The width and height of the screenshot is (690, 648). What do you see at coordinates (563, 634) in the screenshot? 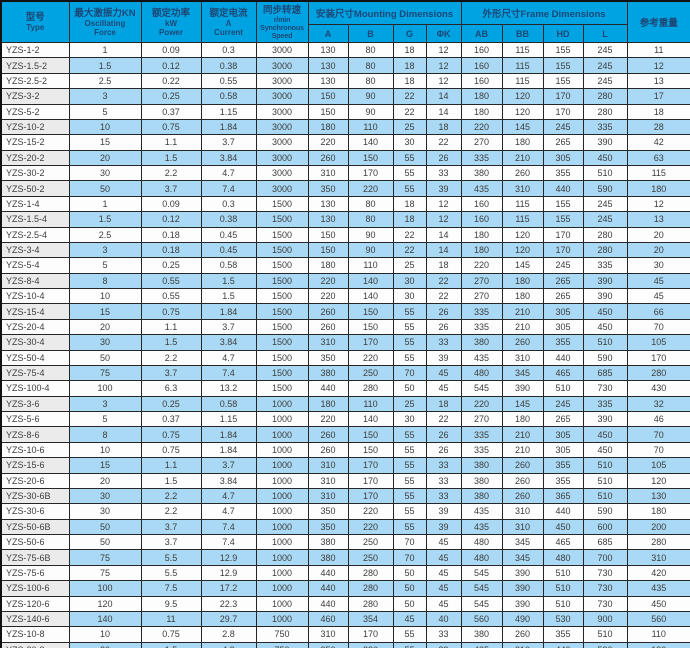
I see `value-cell: 355` at bounding box center [563, 634].